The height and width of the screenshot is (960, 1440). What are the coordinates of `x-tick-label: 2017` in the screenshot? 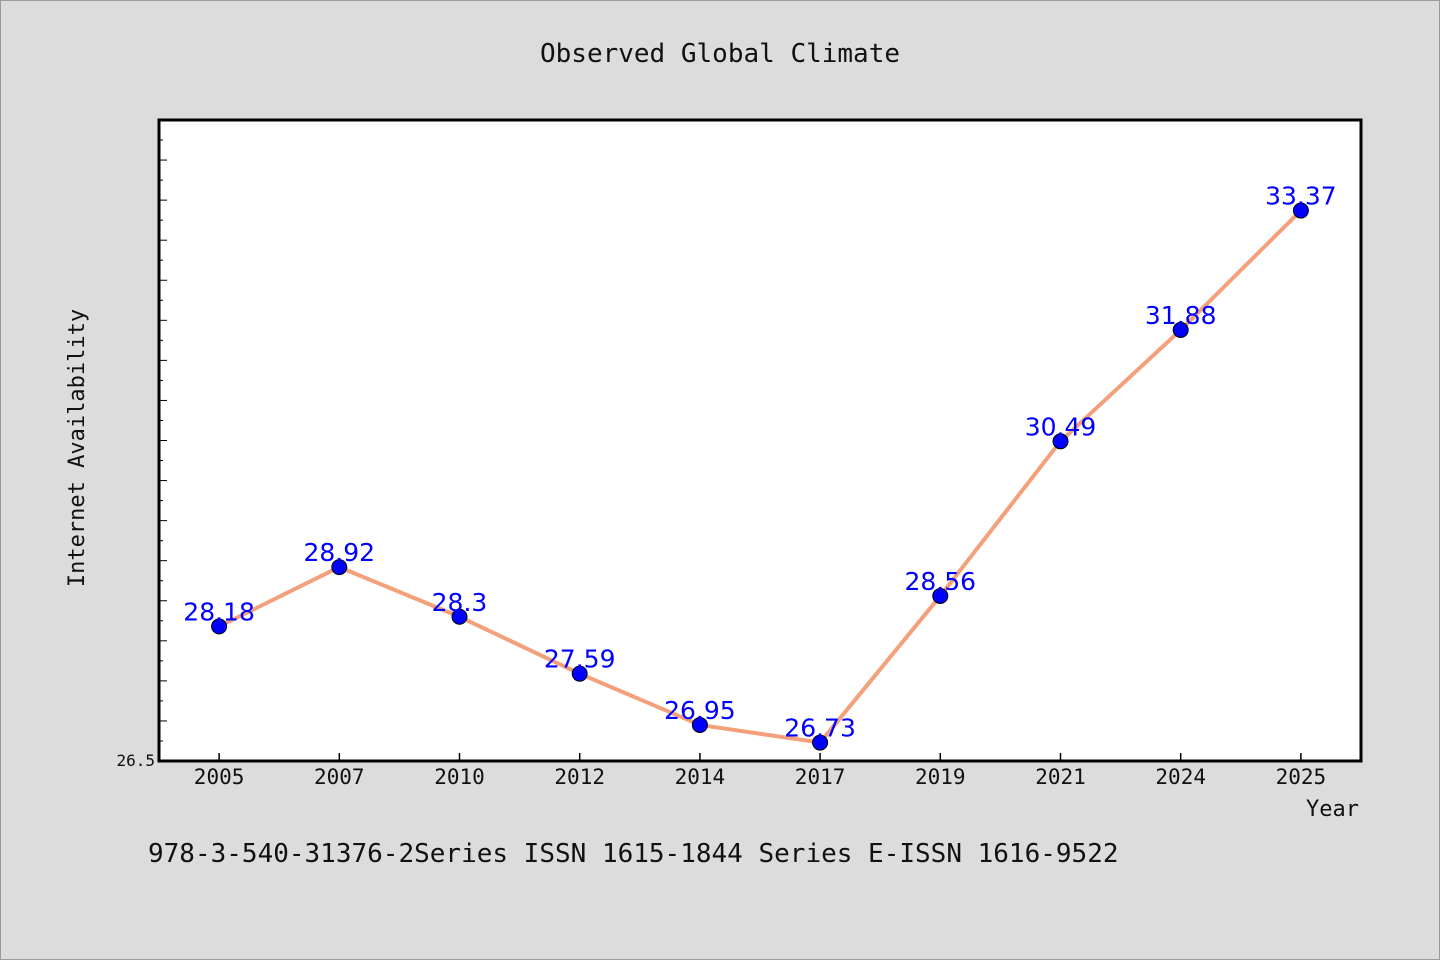 It's located at (820, 777).